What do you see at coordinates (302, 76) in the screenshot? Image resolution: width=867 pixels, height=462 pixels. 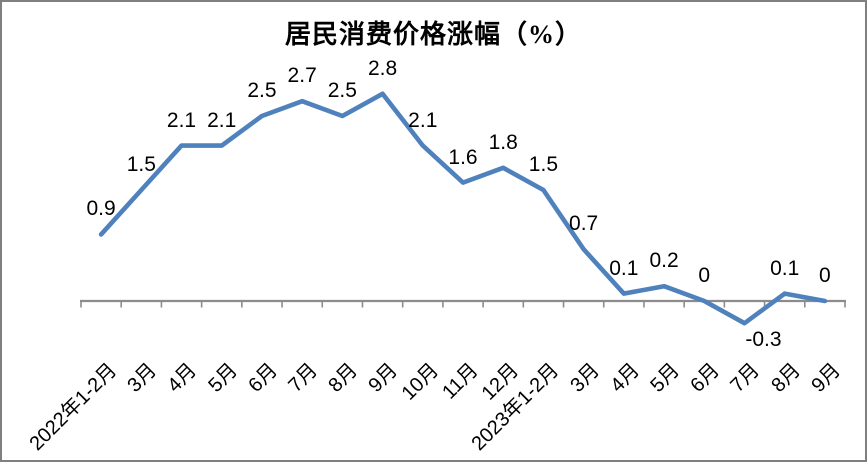 I see `data-label: 2.7` at bounding box center [302, 76].